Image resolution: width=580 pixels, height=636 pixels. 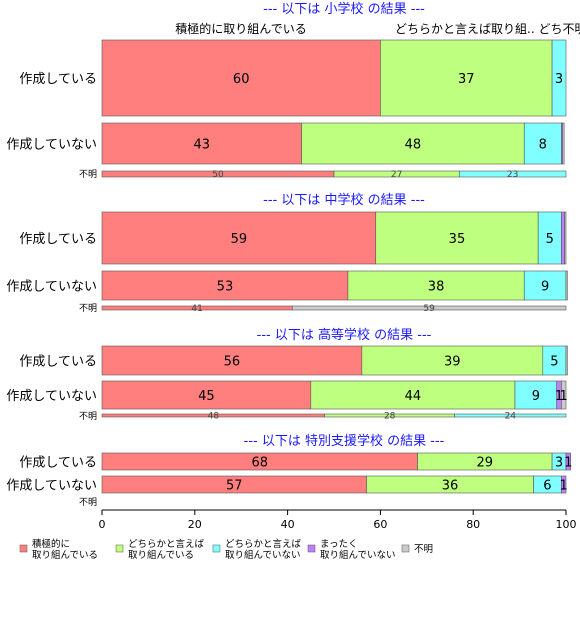 I want to click on legend-label: まったく, so click(x=339, y=544).